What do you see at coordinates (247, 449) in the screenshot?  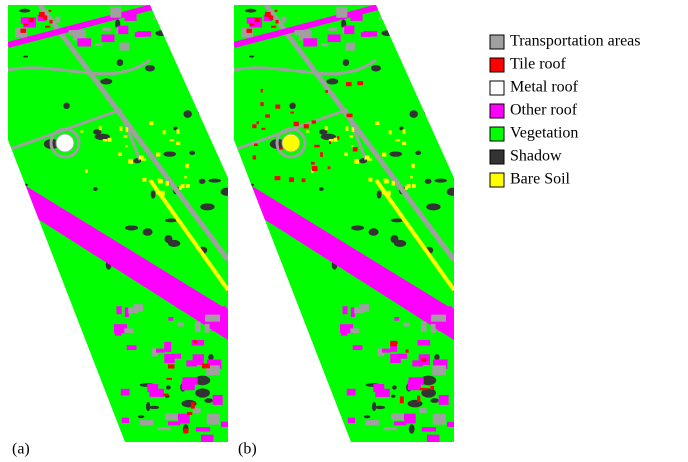 I see `panel-label: (b)` at bounding box center [247, 449].